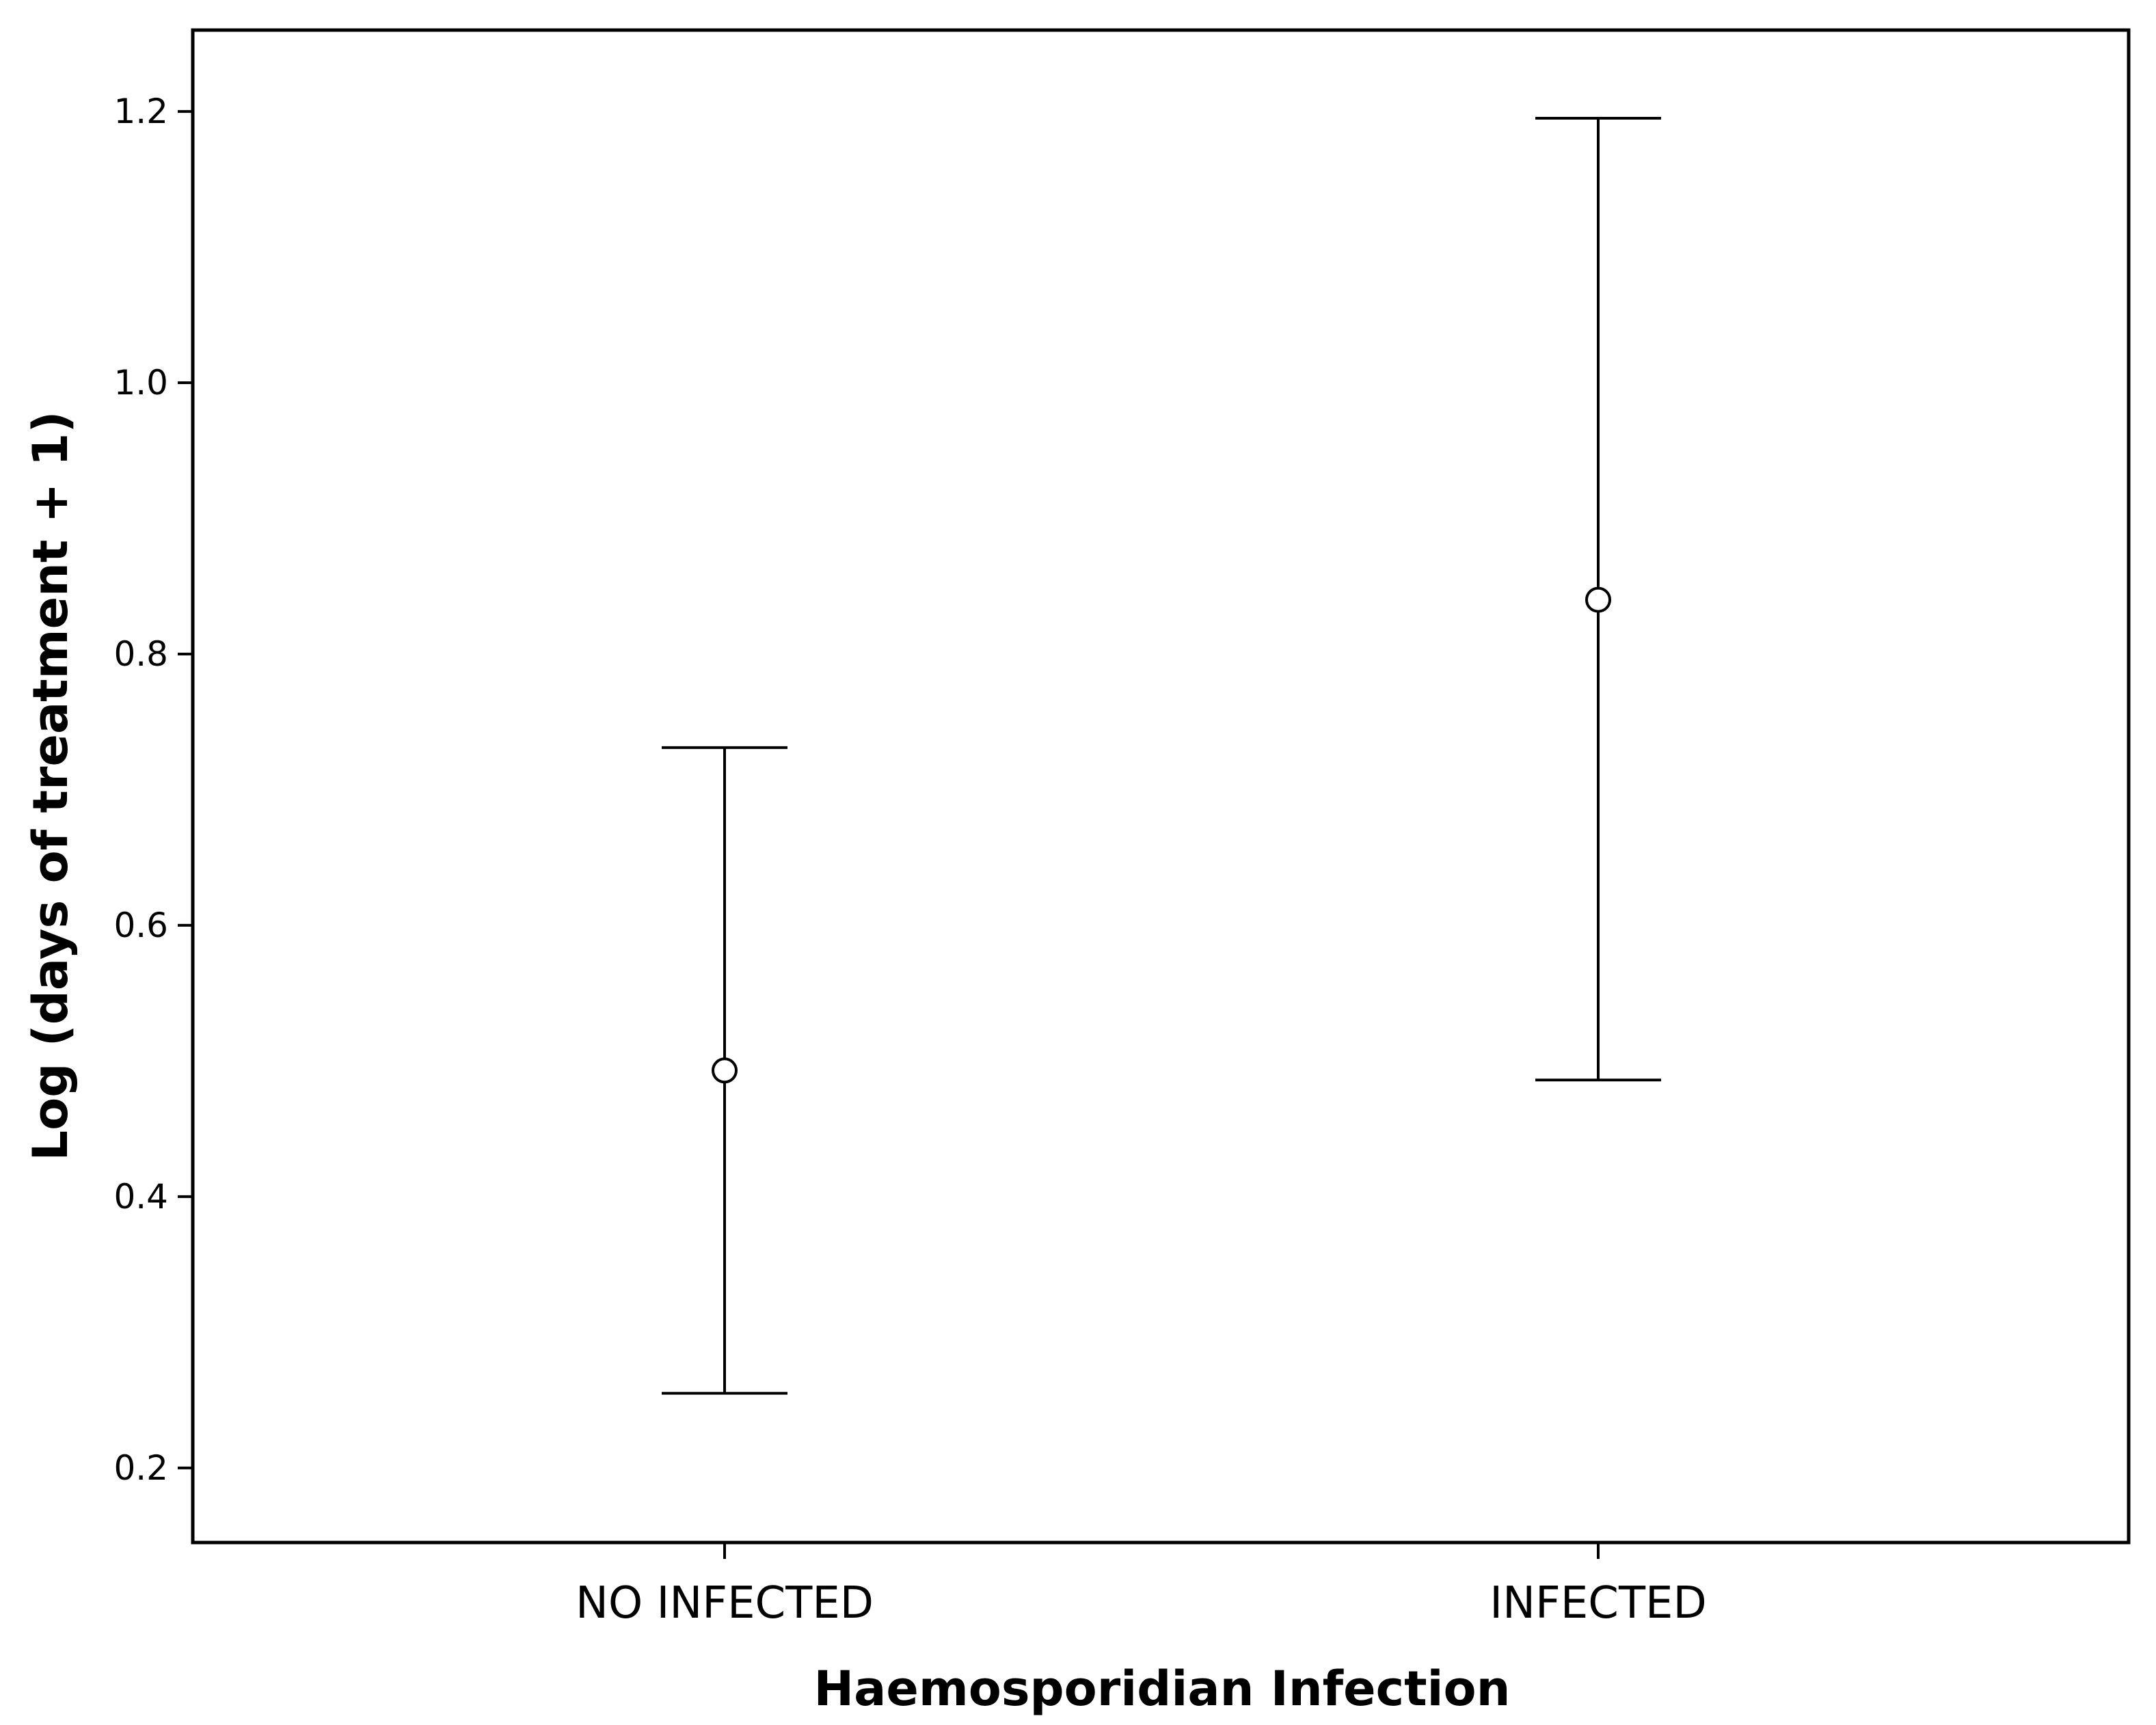 This screenshot has height=1725, width=2156. What do you see at coordinates (1162, 1689) in the screenshot?
I see `x-axis-title: Haemosporidian Infection` at bounding box center [1162, 1689].